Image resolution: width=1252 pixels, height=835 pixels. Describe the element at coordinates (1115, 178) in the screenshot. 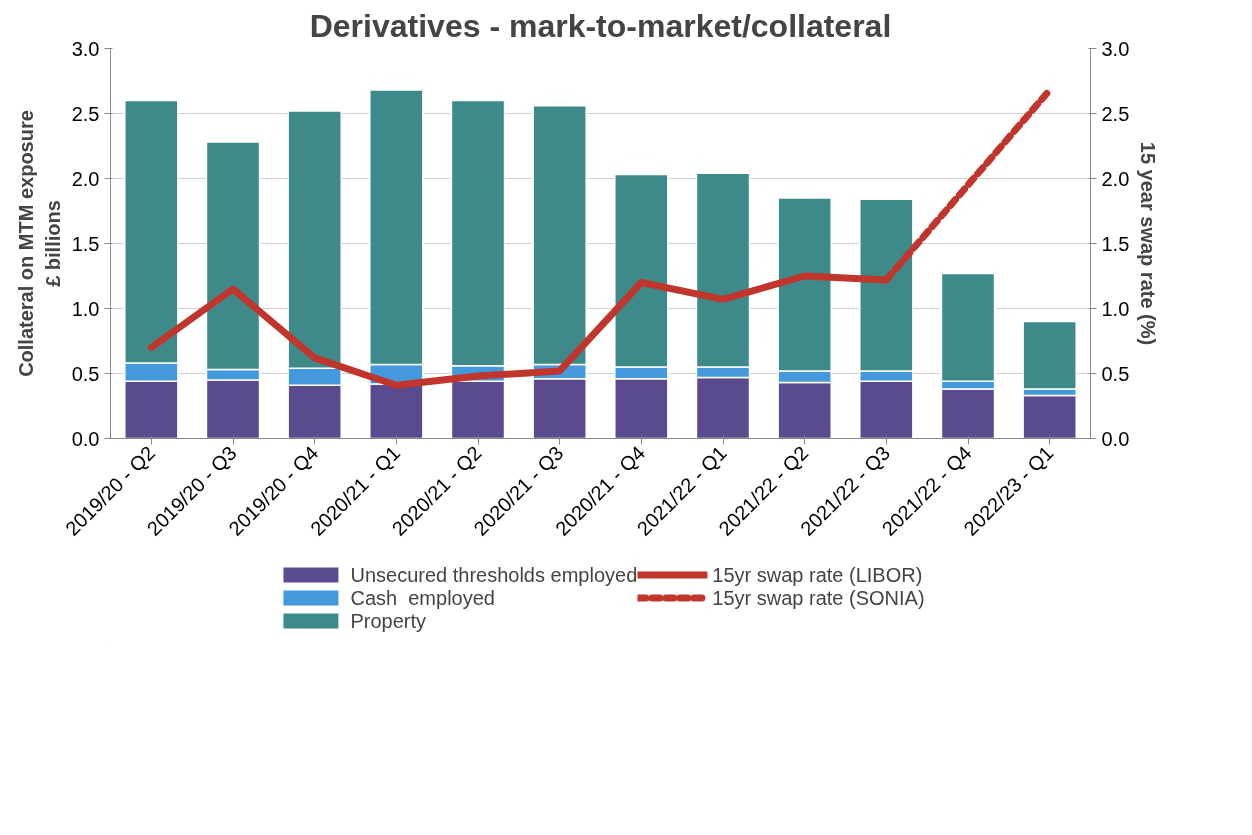

I see `y2-tick-label: 2.0` at that location.